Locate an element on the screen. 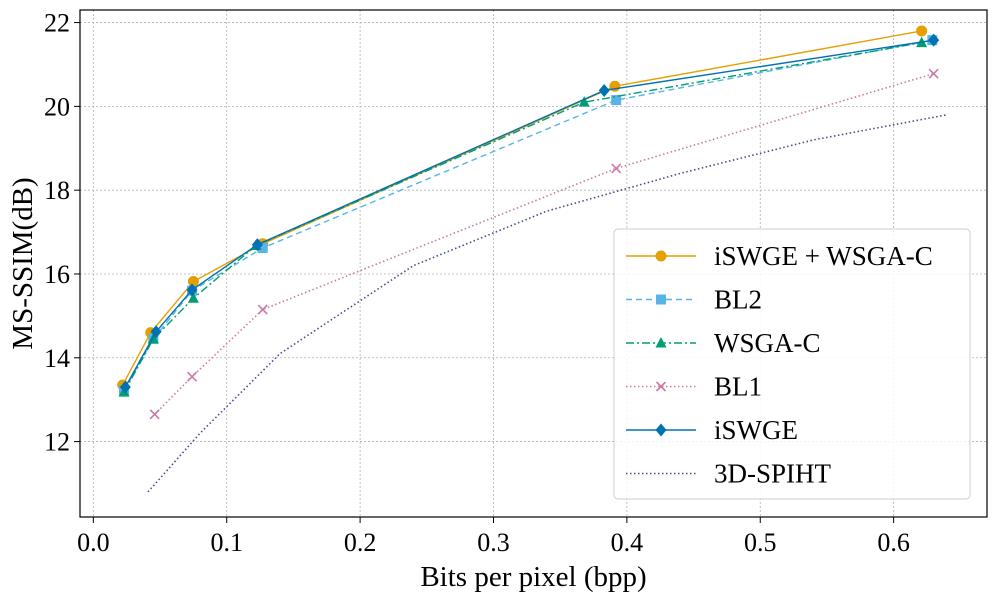  x-tick-label: 0.1 is located at coordinates (226, 542).